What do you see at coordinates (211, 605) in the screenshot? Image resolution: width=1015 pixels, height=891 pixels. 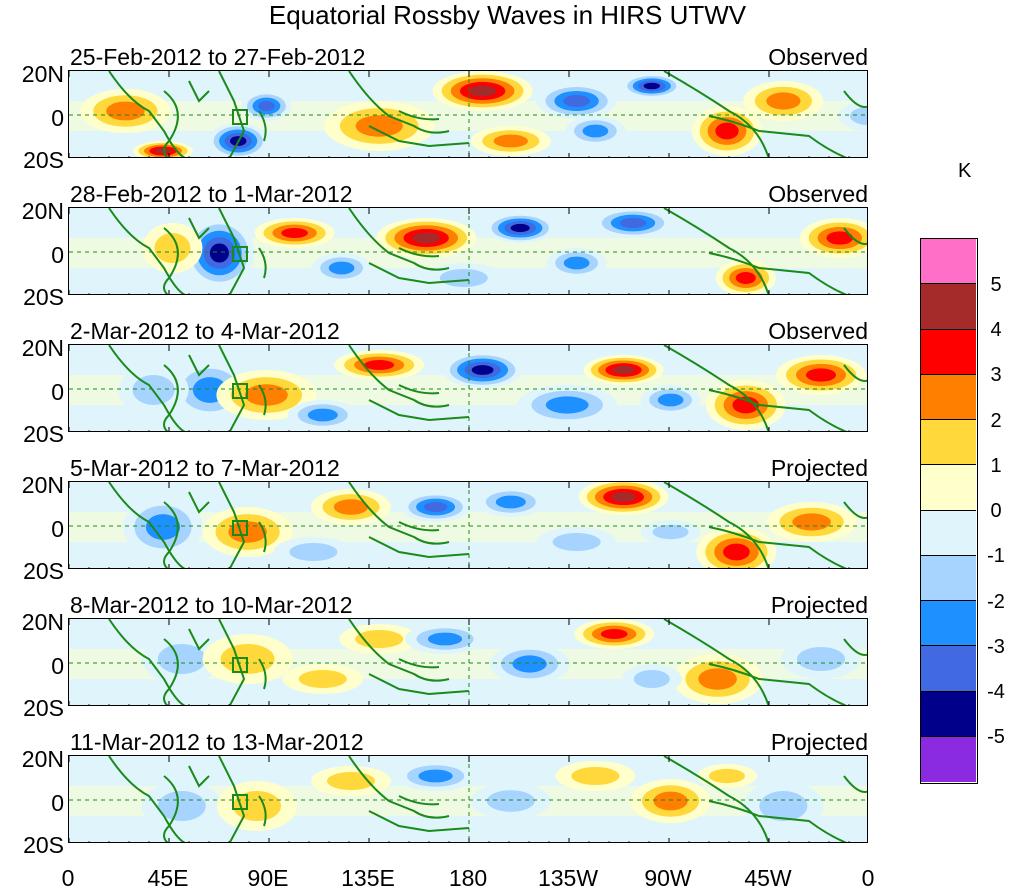 I see `panel-date-range: 8-Mar-2012 to 10-Mar-2012` at bounding box center [211, 605].